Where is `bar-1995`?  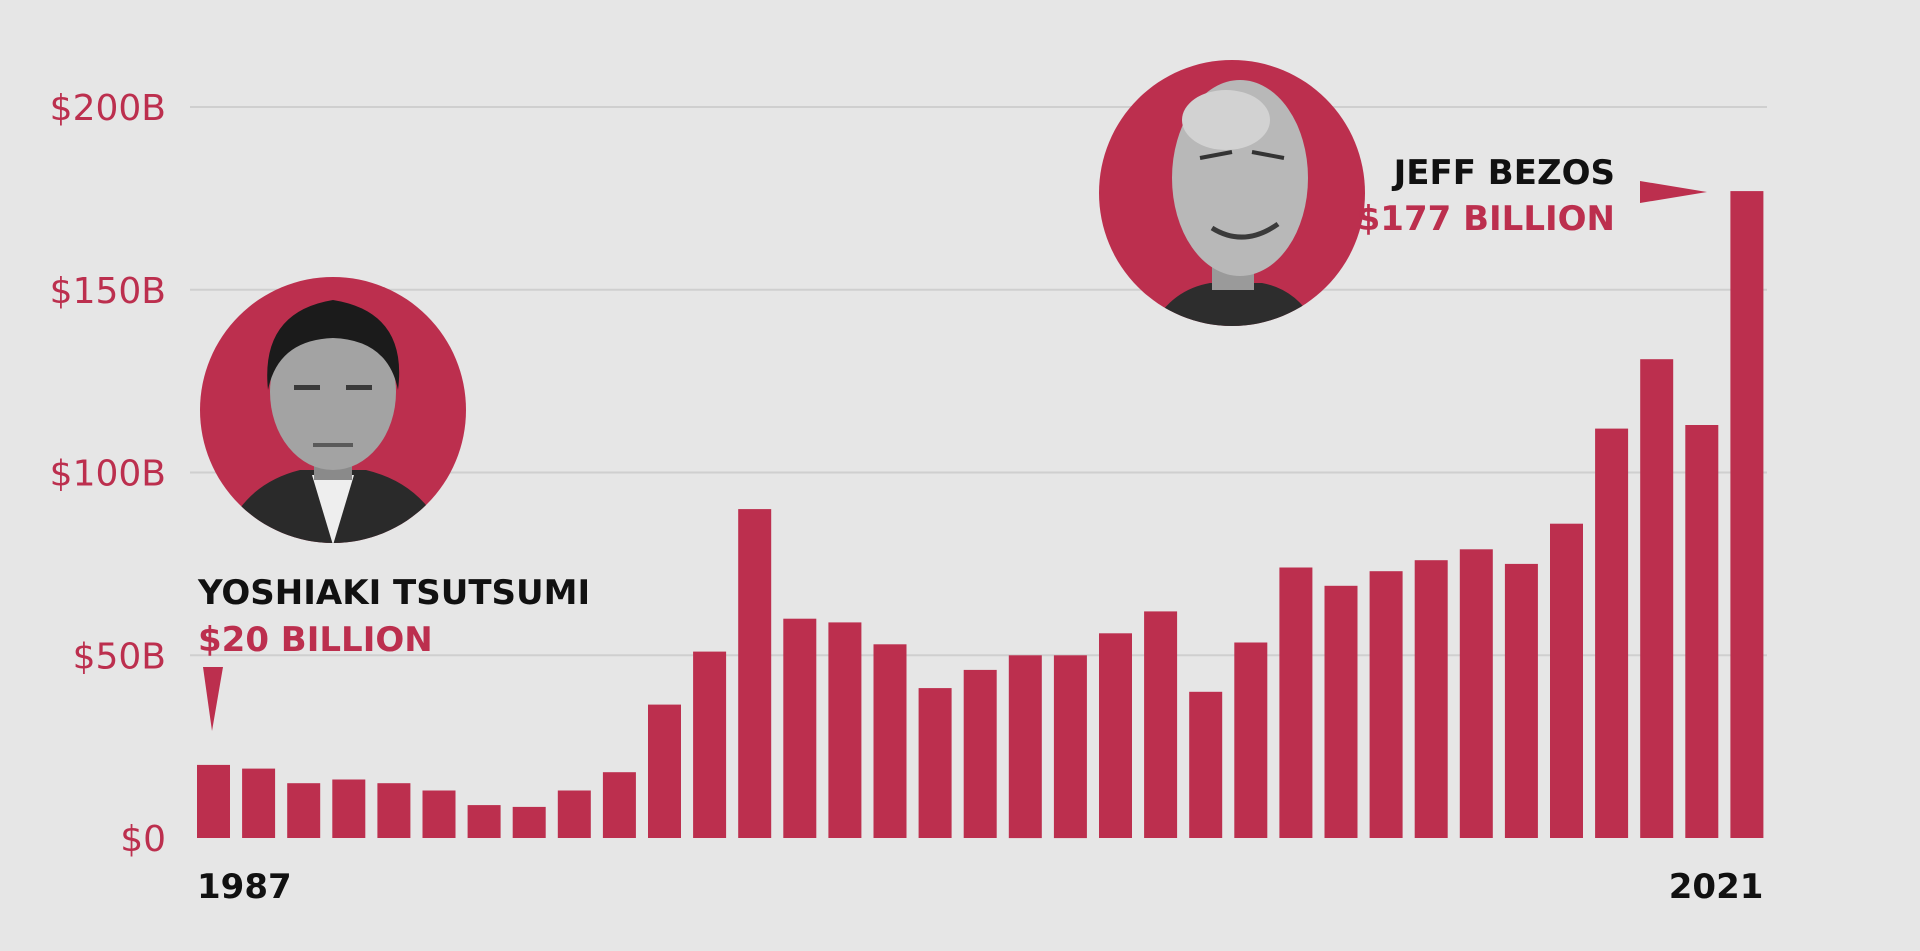 bar-1995 is located at coordinates (574, 814).